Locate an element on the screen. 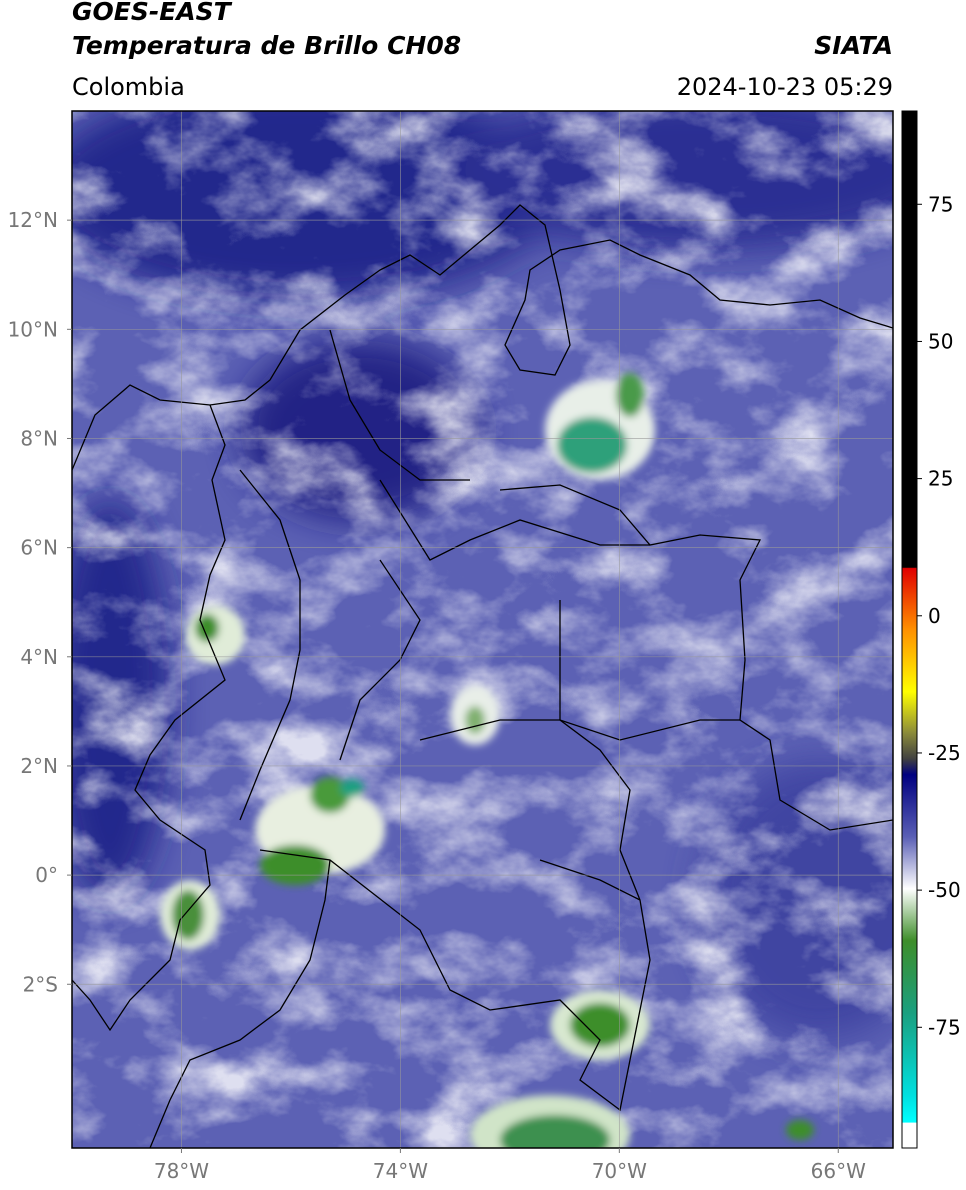 This screenshot has height=1190, width=966. x-tick-label: 74°W is located at coordinates (400, 1171).